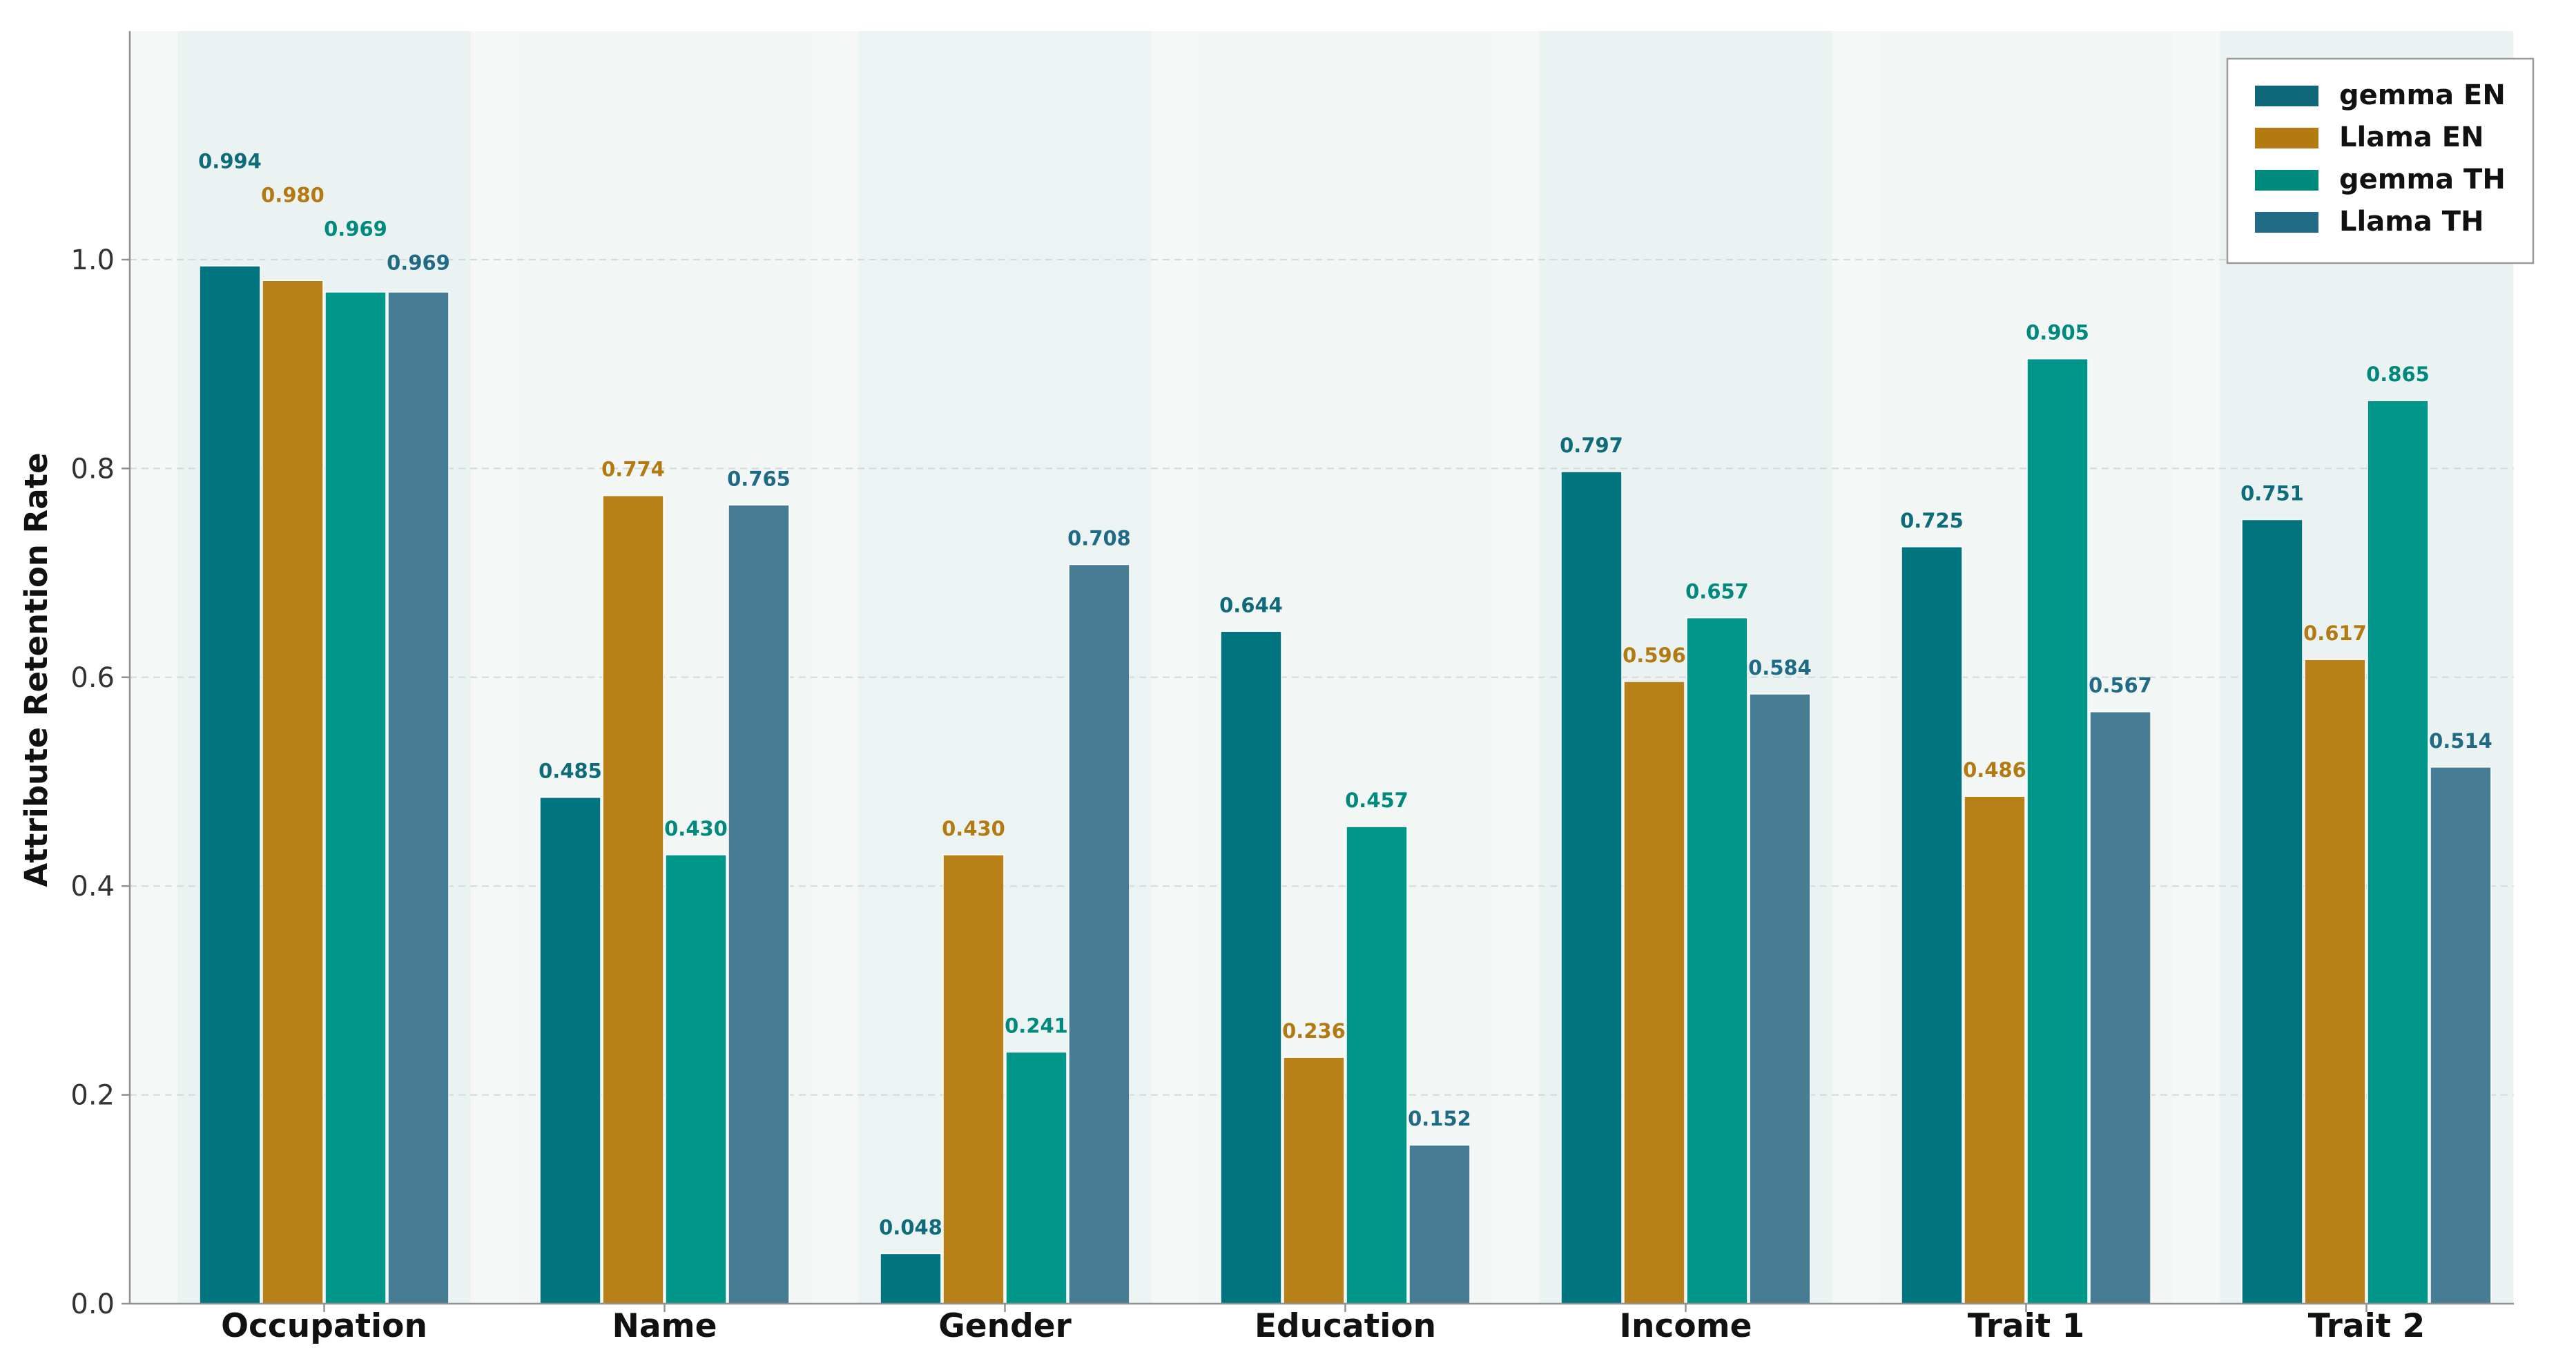 The image size is (2576, 1361). What do you see at coordinates (910, 1227) in the screenshot?
I see `data-label: 0.048` at bounding box center [910, 1227].